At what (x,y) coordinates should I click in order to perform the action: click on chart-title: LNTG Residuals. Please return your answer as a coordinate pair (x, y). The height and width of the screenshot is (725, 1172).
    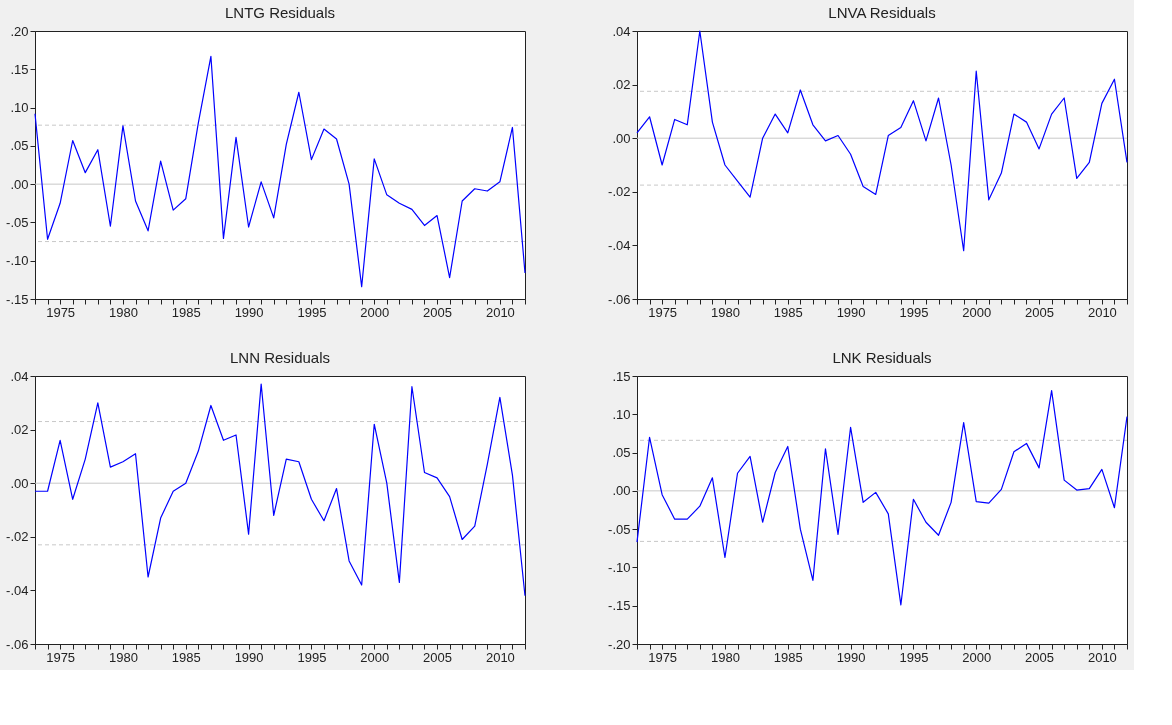
    Looking at the image, I should click on (280, 12).